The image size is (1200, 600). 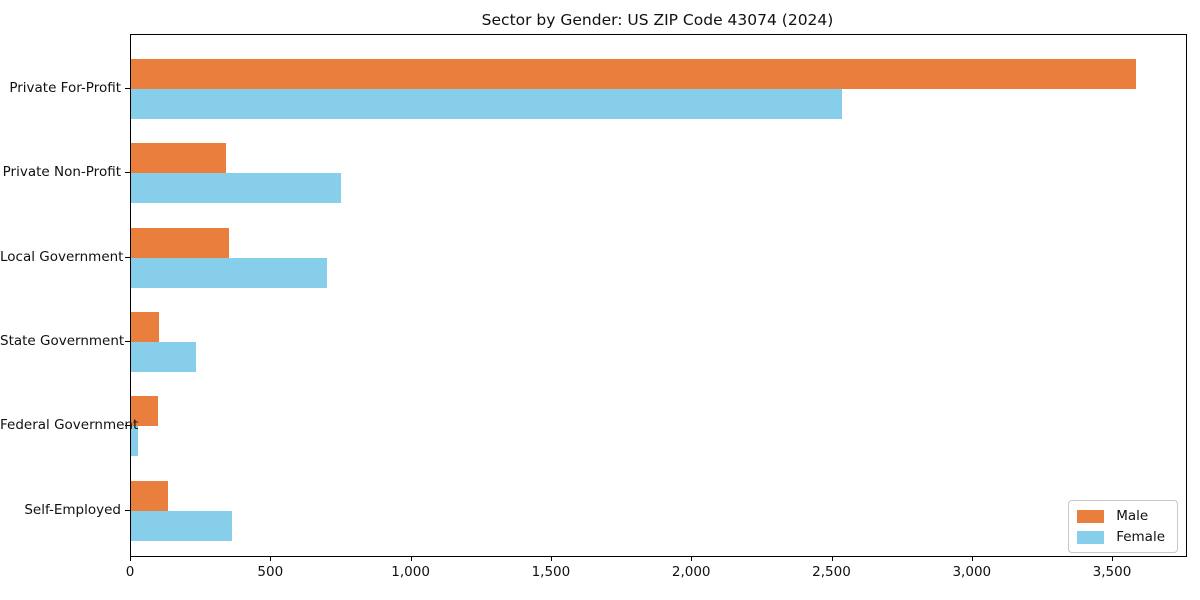 I want to click on y-axis-label: Private Non-Profit, so click(x=61, y=172).